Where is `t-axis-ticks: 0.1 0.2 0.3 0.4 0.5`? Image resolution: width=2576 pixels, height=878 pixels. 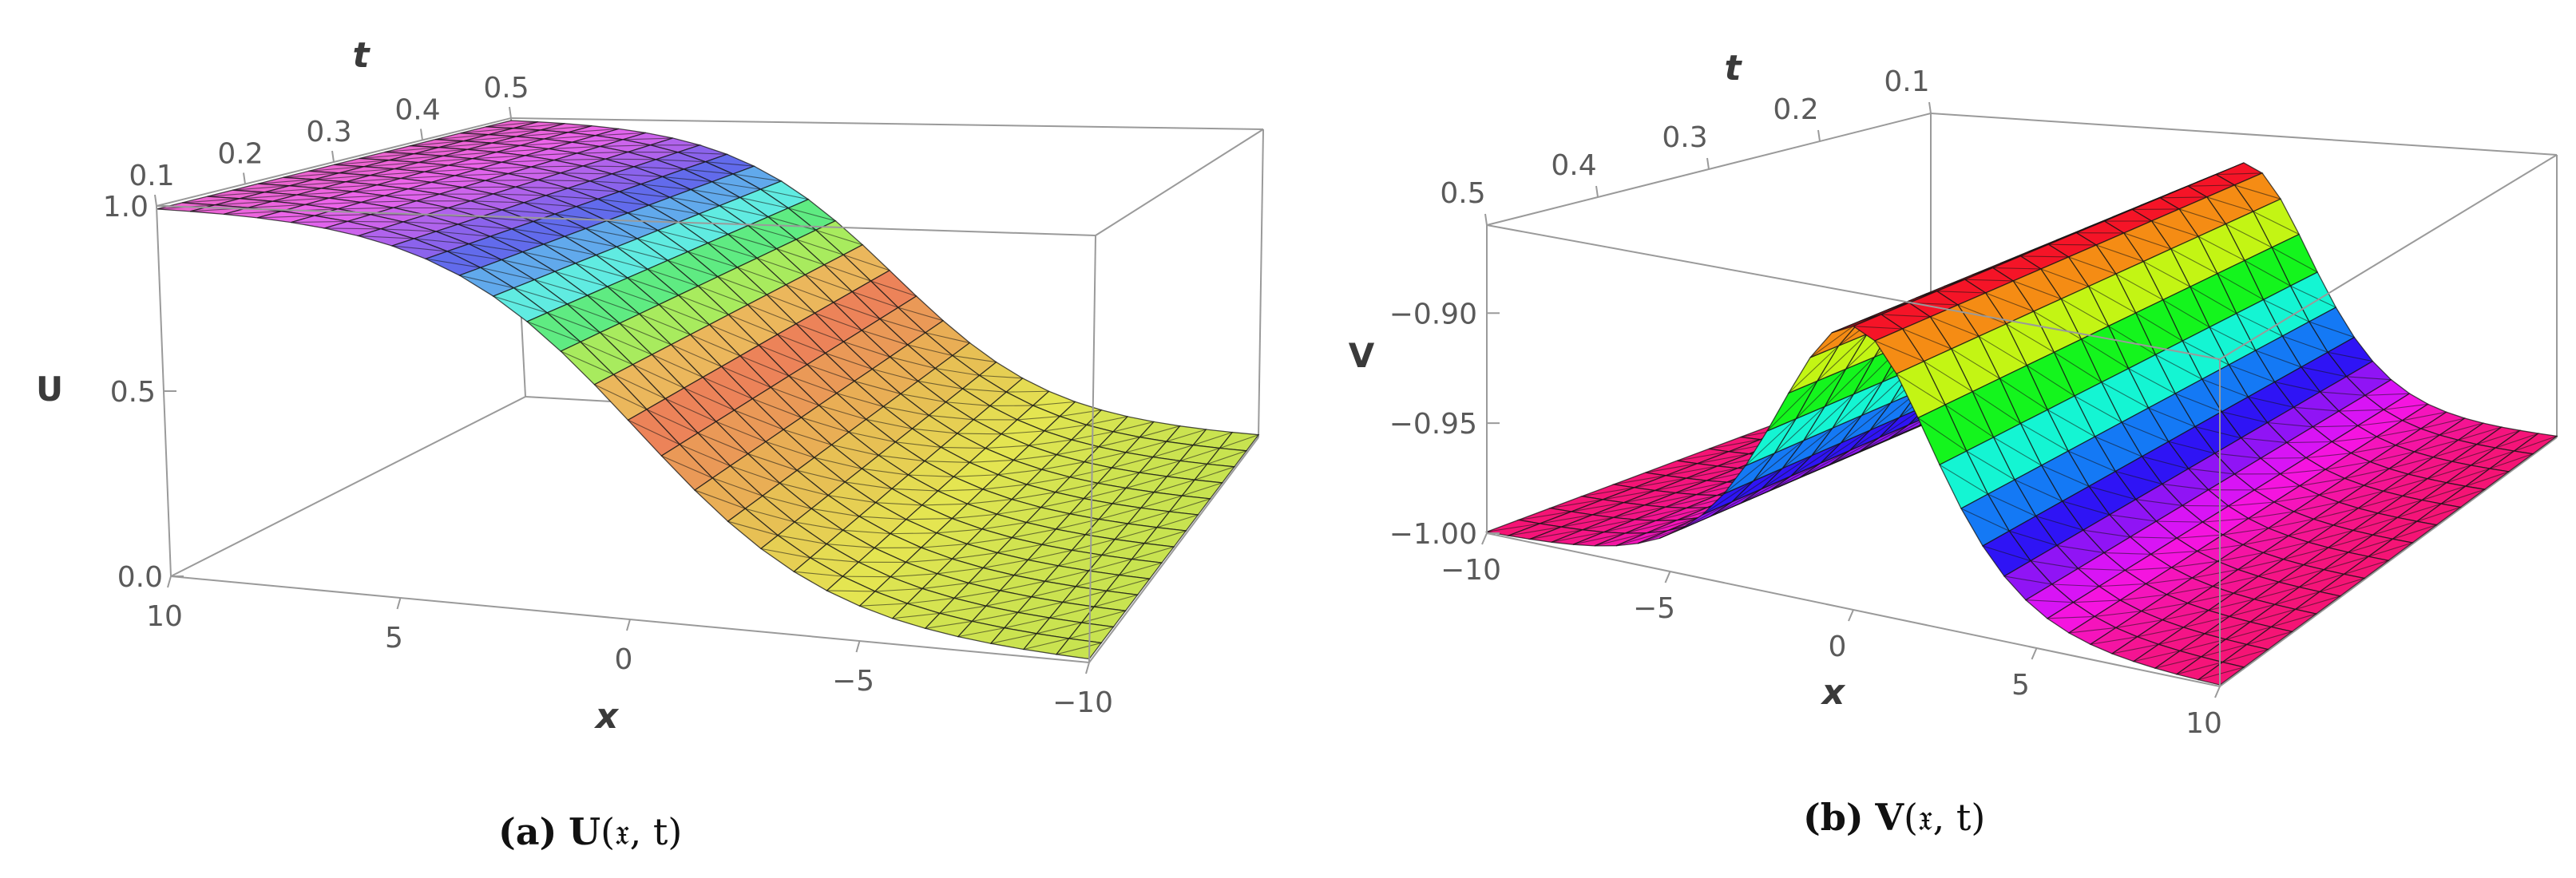 t-axis-ticks: 0.1 0.2 0.3 0.4 0.5 is located at coordinates (1685, 145).